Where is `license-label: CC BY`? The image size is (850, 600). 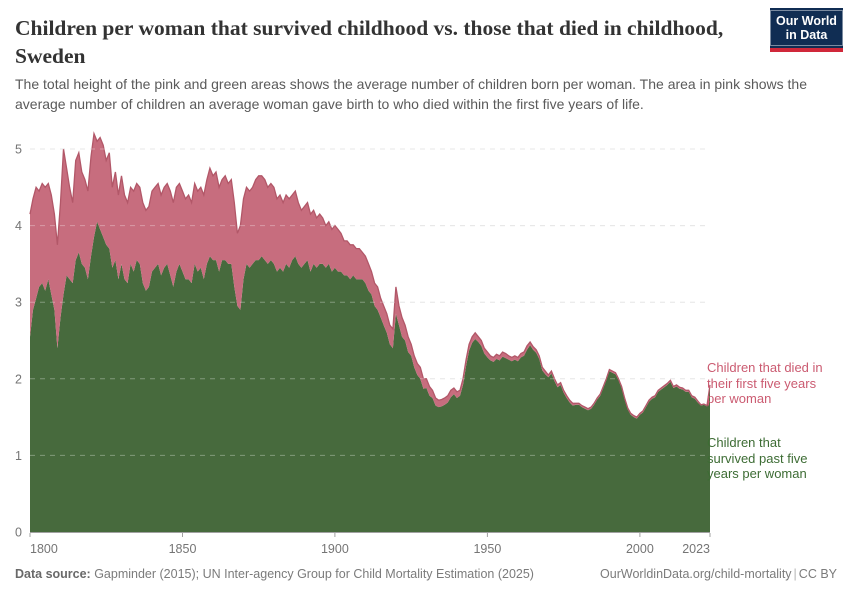
license-label: CC BY is located at coordinates (817, 574).